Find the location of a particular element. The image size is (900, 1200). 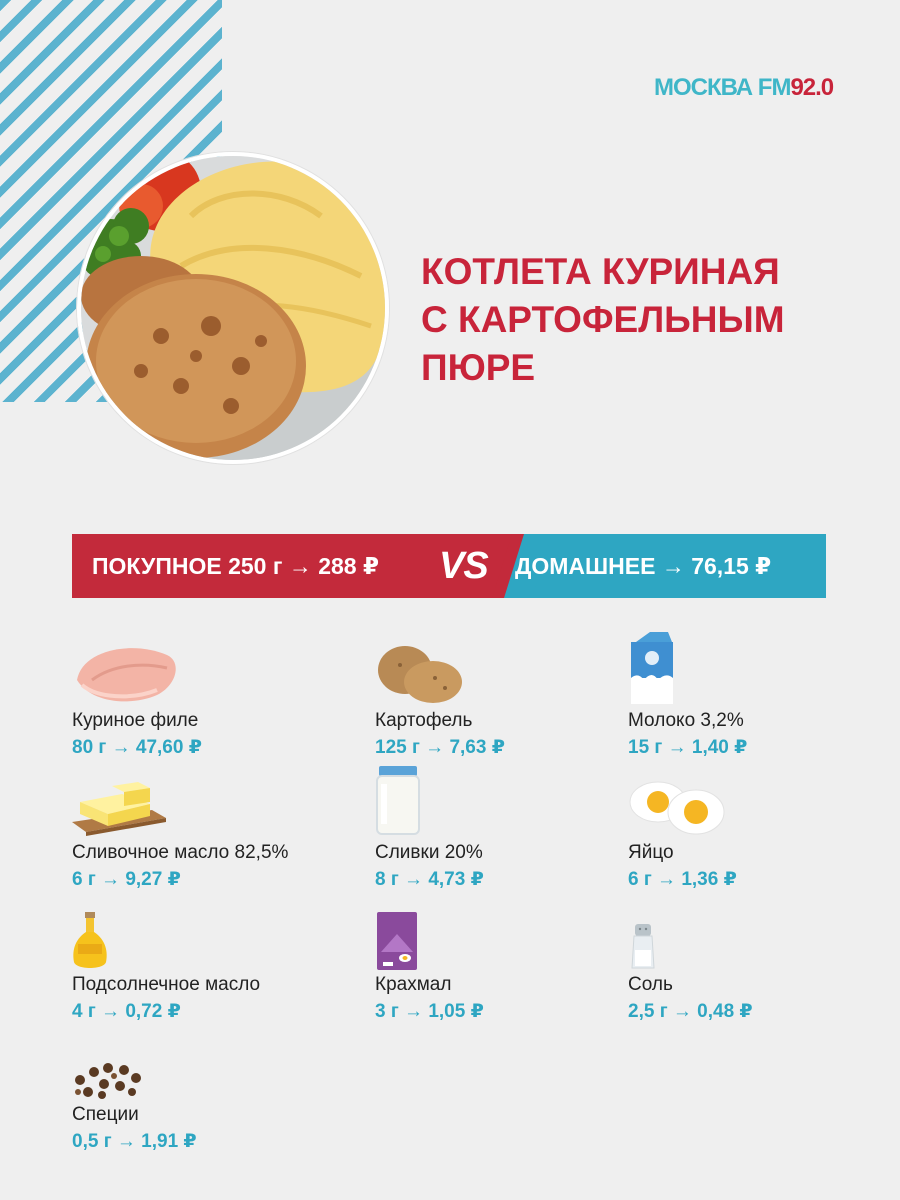

ingredient-item: Куриное филе 80 г → 47,60 ₽ is located at coordinates (202, 700).